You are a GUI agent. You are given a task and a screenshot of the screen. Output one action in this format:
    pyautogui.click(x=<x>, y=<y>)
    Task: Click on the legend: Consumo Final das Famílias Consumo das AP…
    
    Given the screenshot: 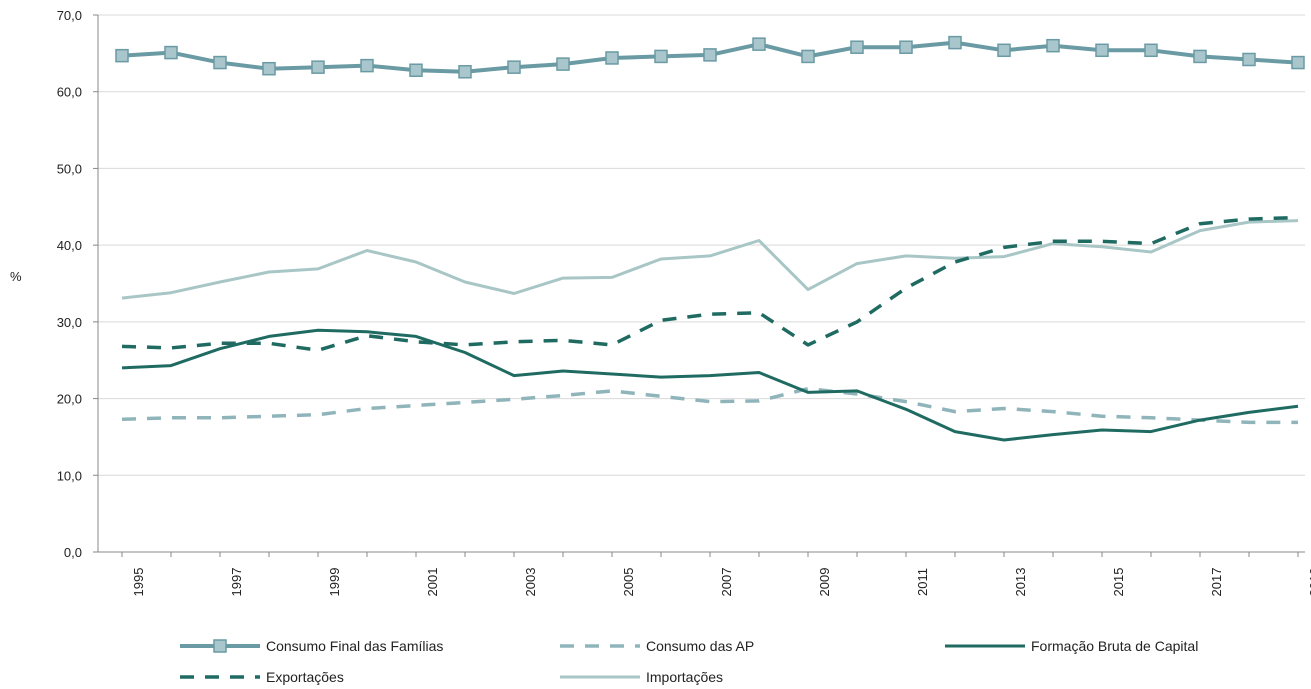 What is the action you would take?
    pyautogui.click(x=689, y=661)
    